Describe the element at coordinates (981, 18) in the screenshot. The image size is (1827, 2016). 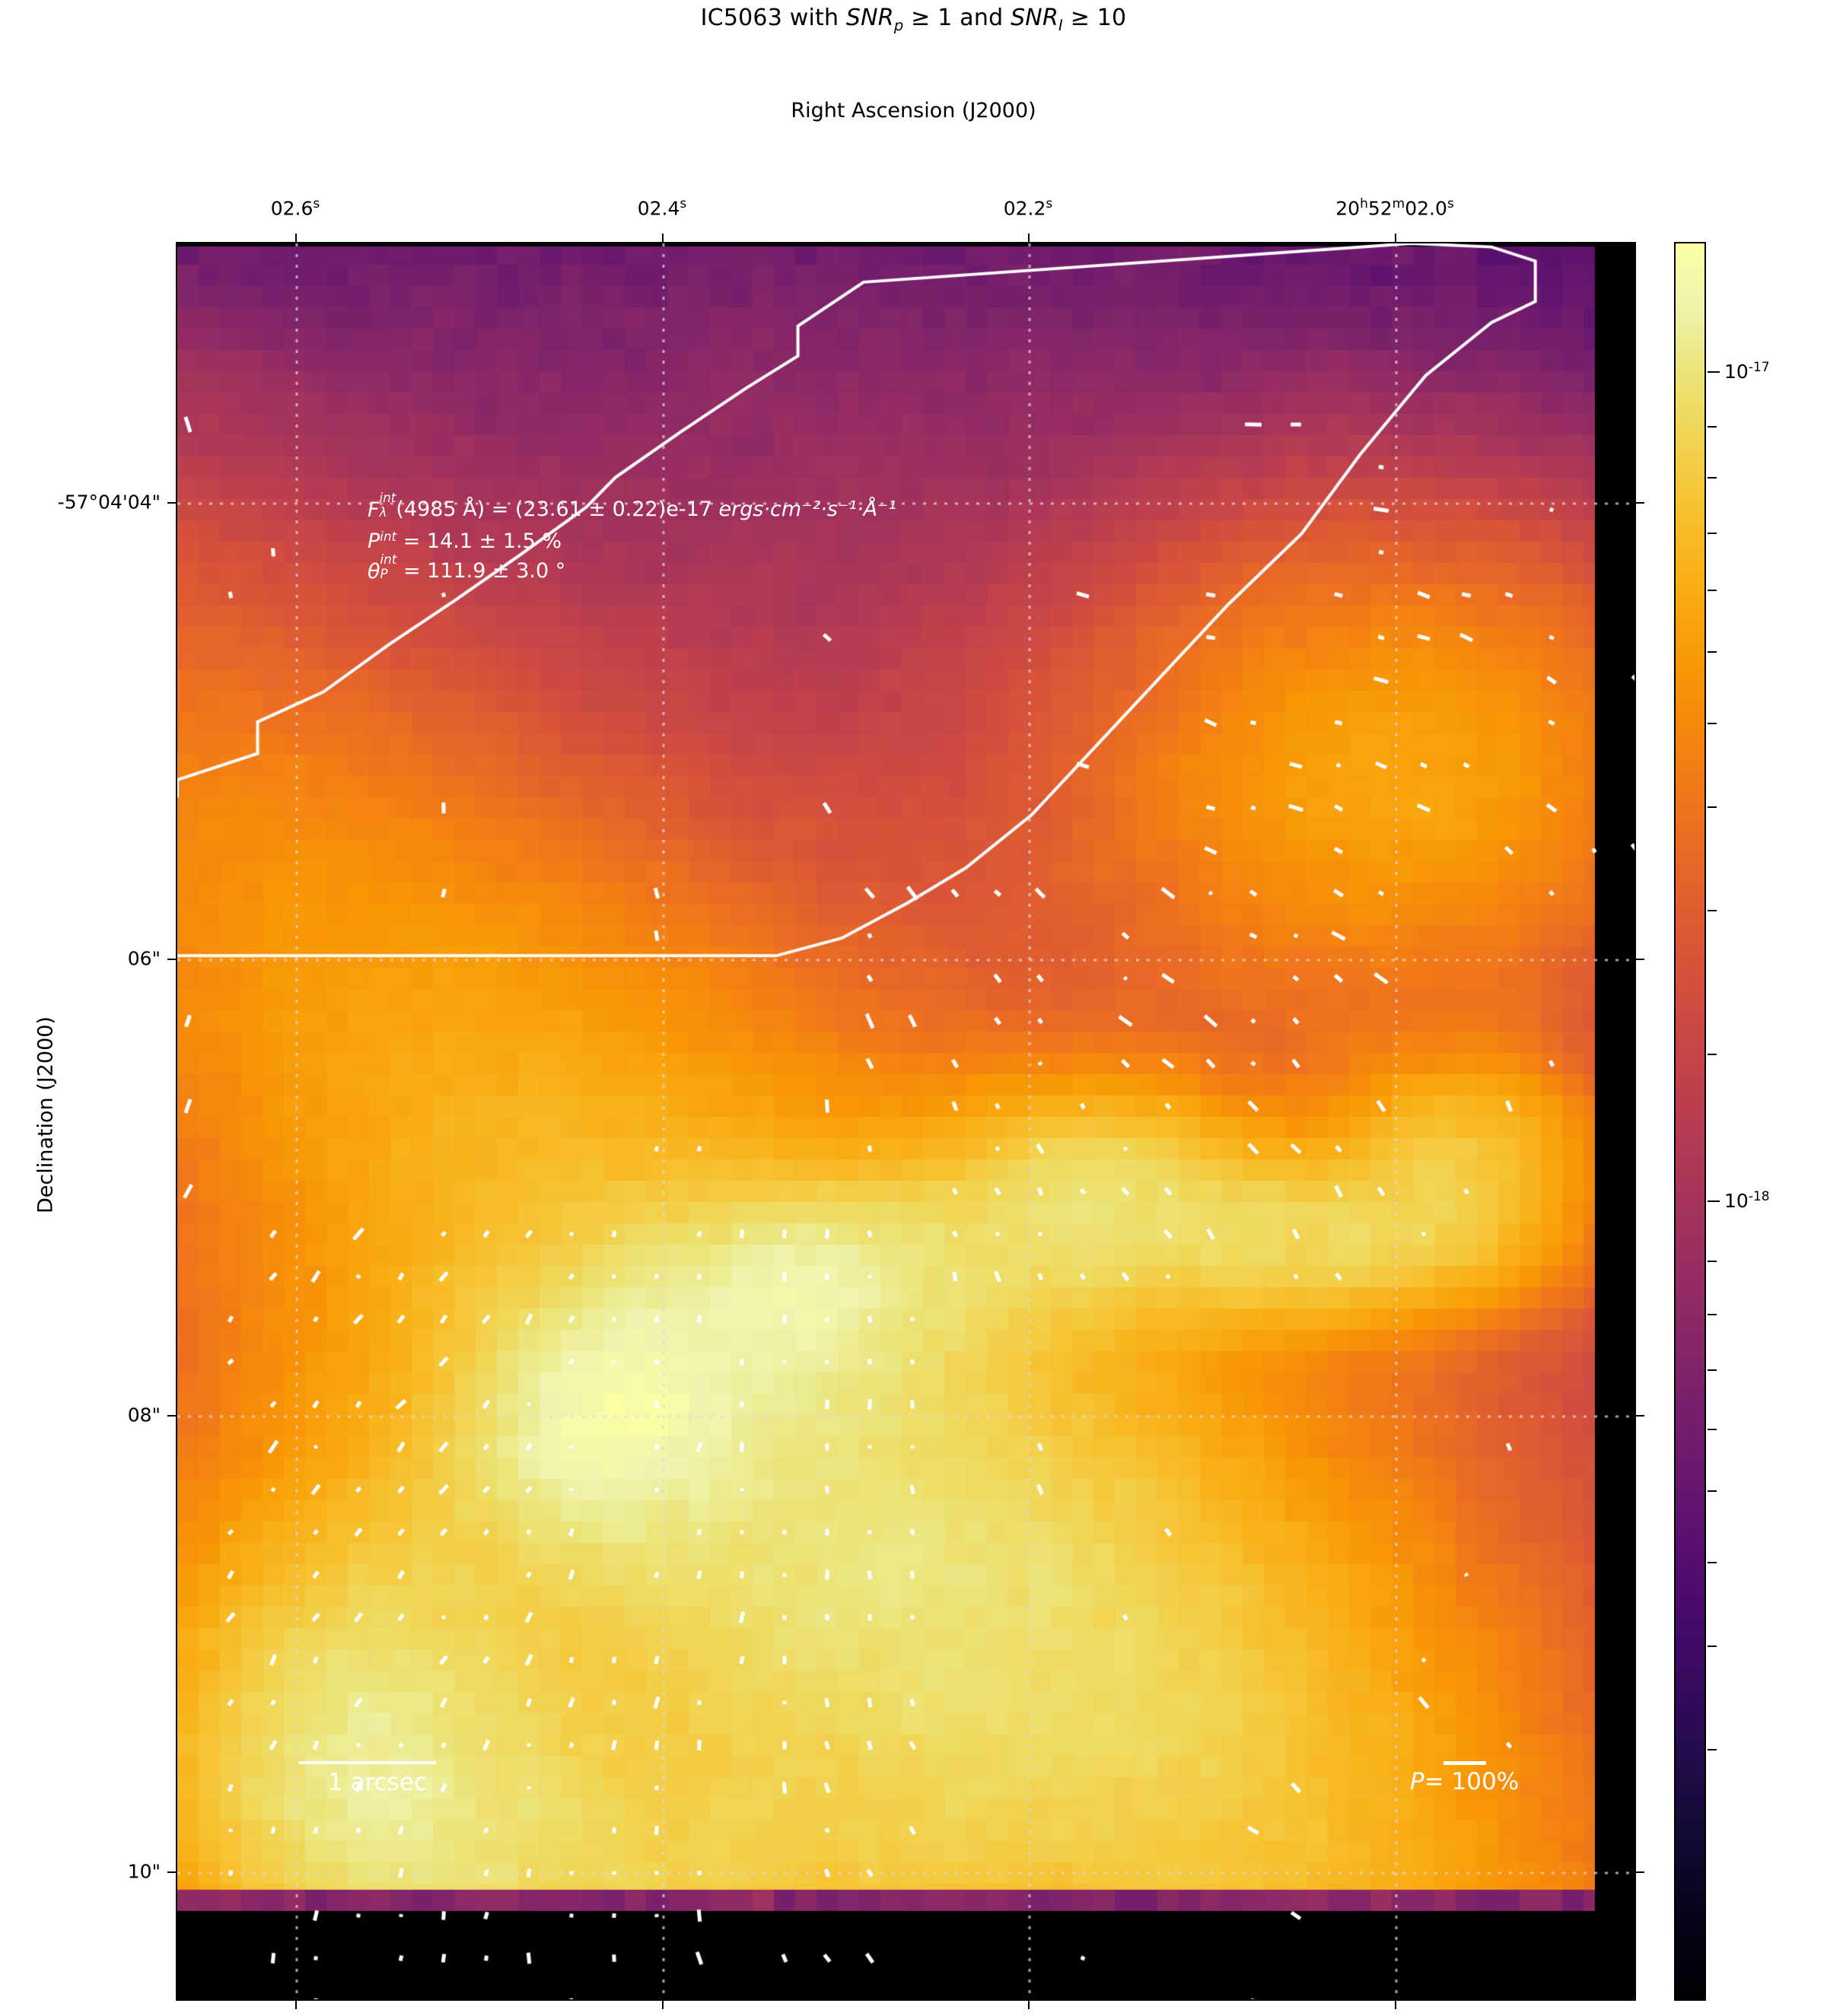
I see `title-middle: and` at that location.